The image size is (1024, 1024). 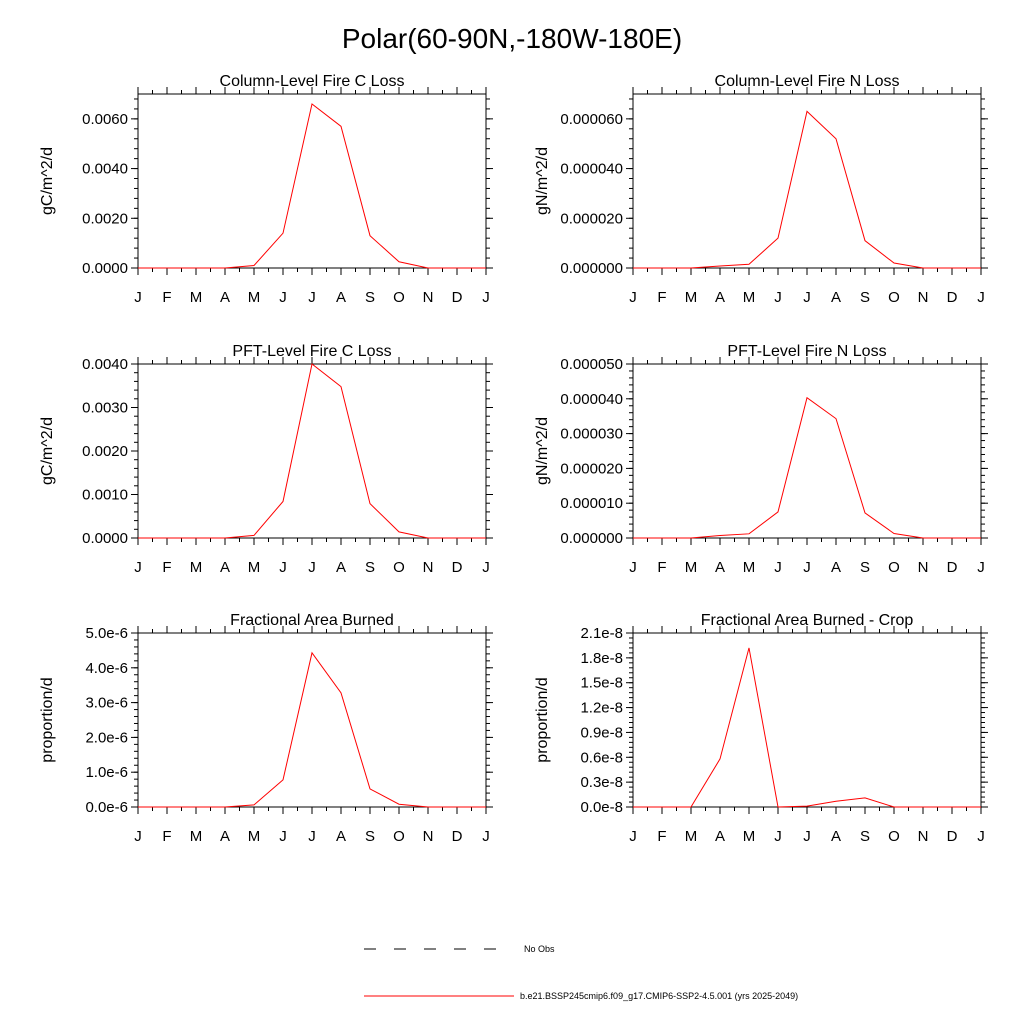 What do you see at coordinates (601, 708) in the screenshot?
I see `y-tick-label: 1.2e-8` at bounding box center [601, 708].